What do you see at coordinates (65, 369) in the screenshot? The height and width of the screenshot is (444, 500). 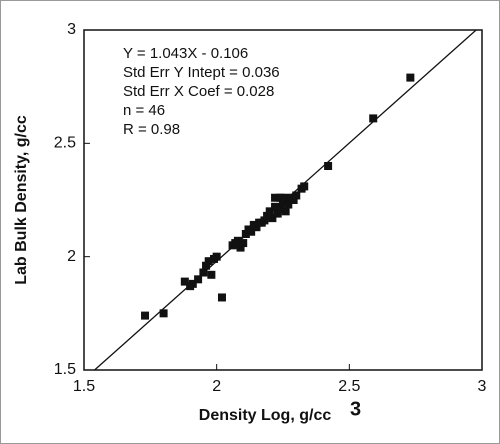 I see `y-tick-label: 1.5` at bounding box center [65, 369].